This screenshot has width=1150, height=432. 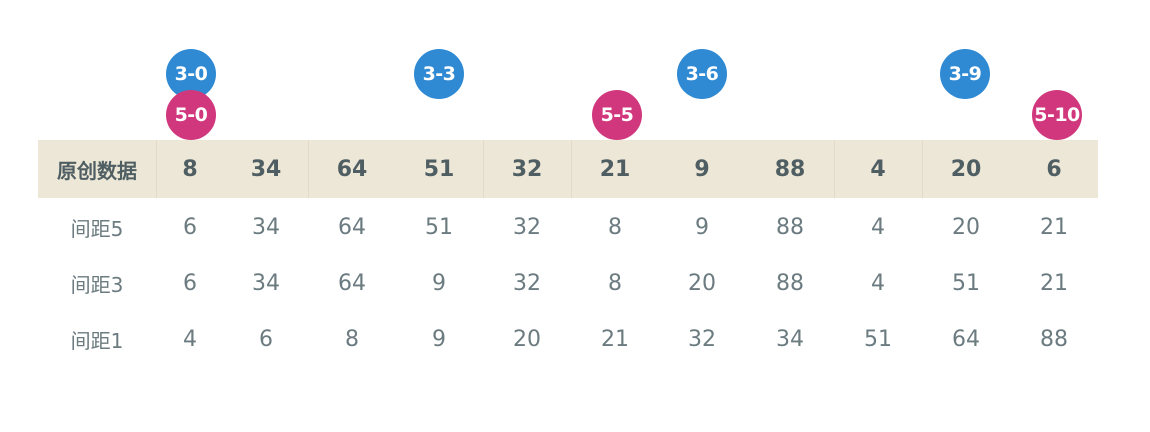 I want to click on marker-3-3: 3-3, so click(x=439, y=74).